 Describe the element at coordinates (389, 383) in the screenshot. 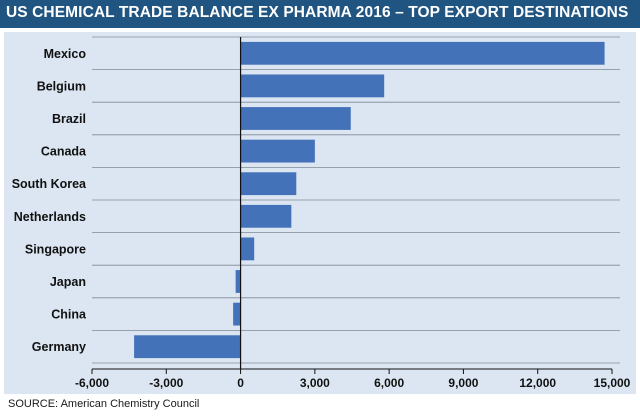

I see `x-tick-label: 6,000` at that location.